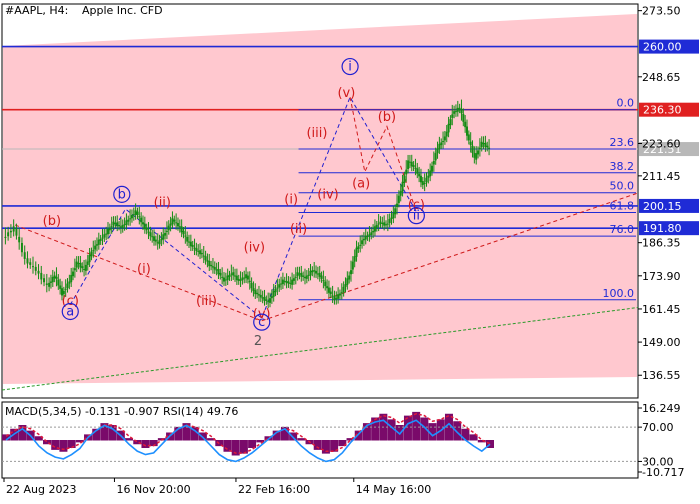  I want to click on price-level-labels: 260.00 236.30 221.51 200.15 191.80, so click(669, 137).